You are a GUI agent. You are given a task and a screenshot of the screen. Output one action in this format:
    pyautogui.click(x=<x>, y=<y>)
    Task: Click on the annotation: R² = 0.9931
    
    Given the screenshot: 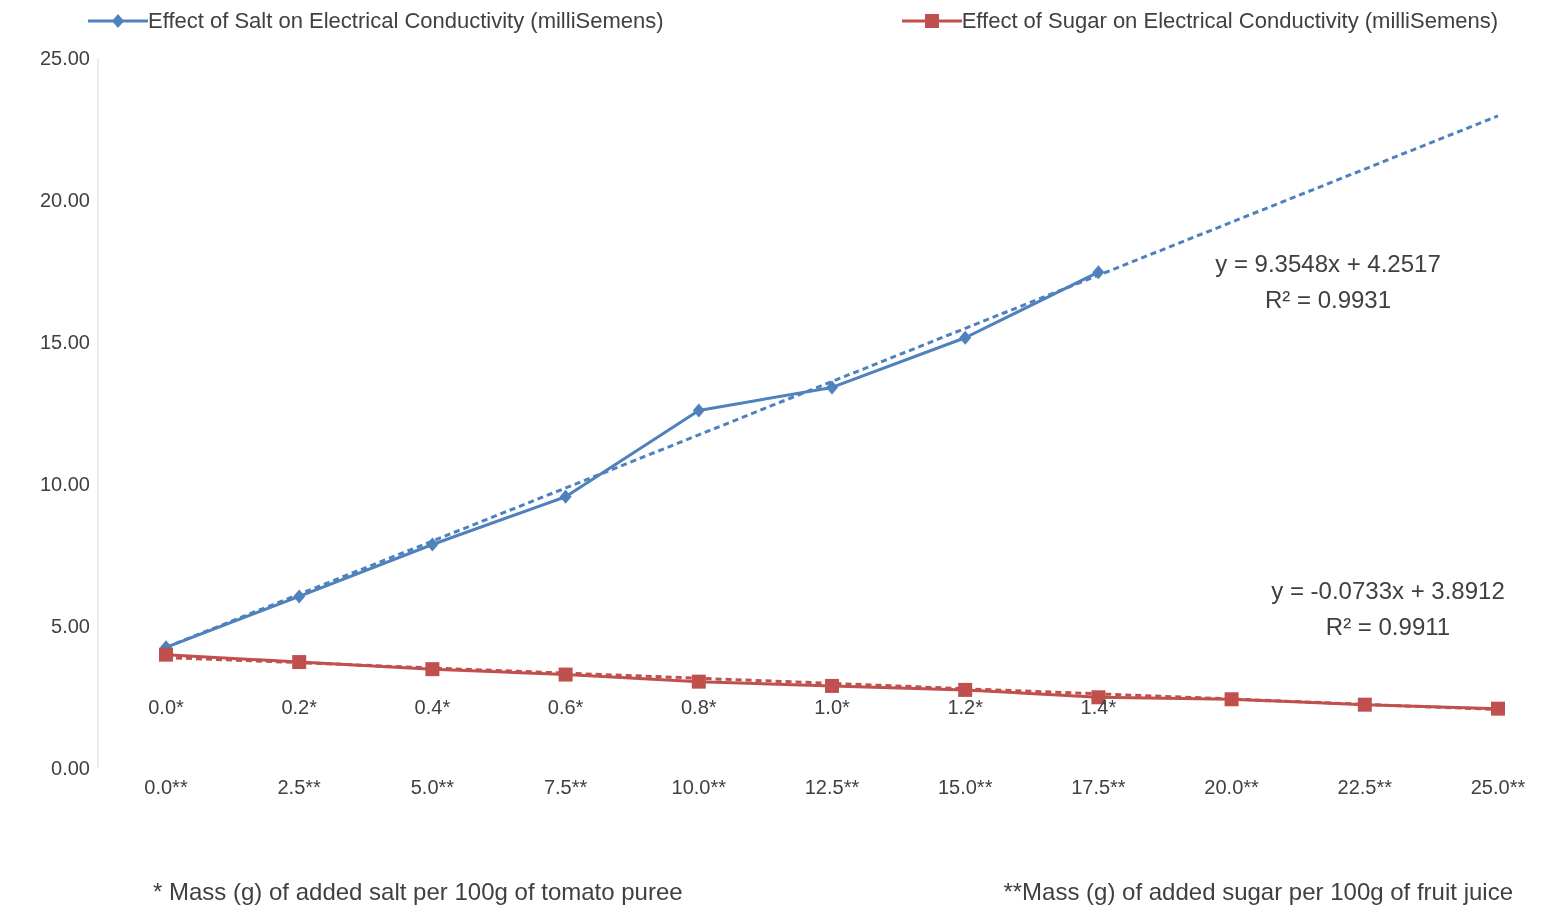 What is the action you would take?
    pyautogui.click(x=1328, y=300)
    